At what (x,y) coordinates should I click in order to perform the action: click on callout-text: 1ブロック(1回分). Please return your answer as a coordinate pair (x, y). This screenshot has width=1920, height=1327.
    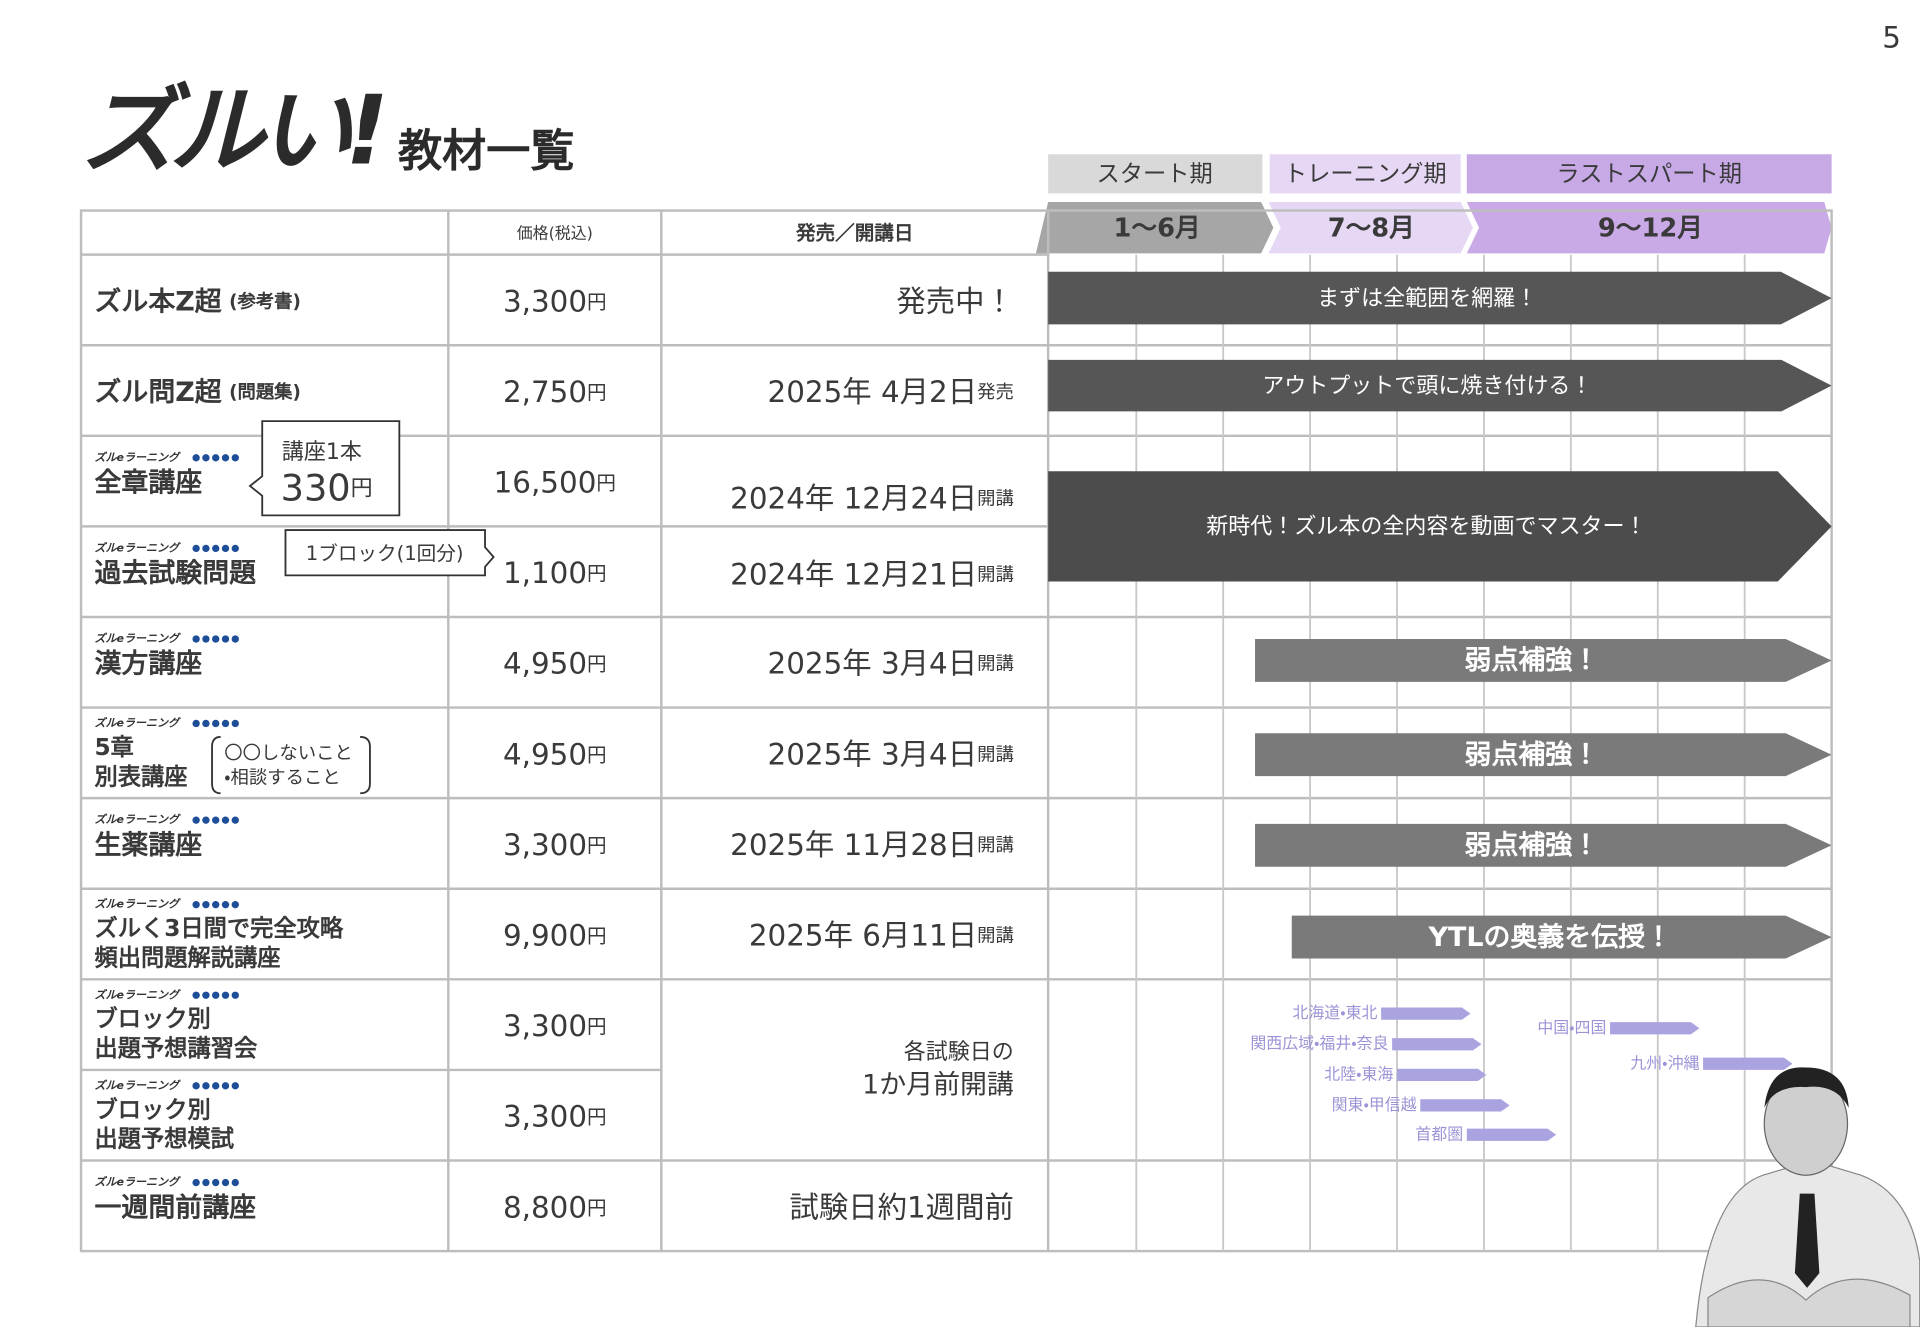
    Looking at the image, I should click on (385, 553).